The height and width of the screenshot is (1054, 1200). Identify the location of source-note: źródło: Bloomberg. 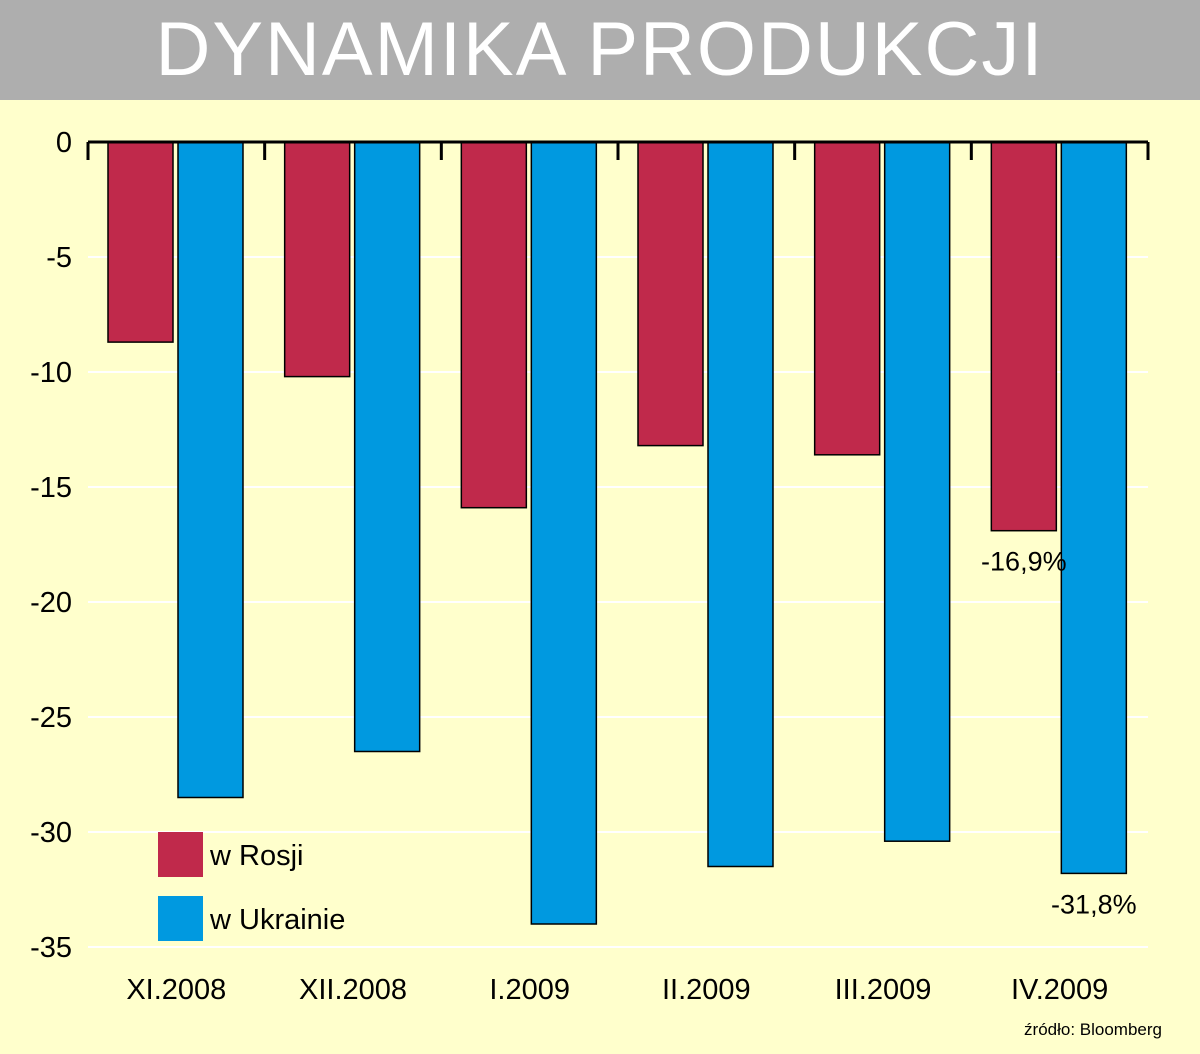
(1093, 1029).